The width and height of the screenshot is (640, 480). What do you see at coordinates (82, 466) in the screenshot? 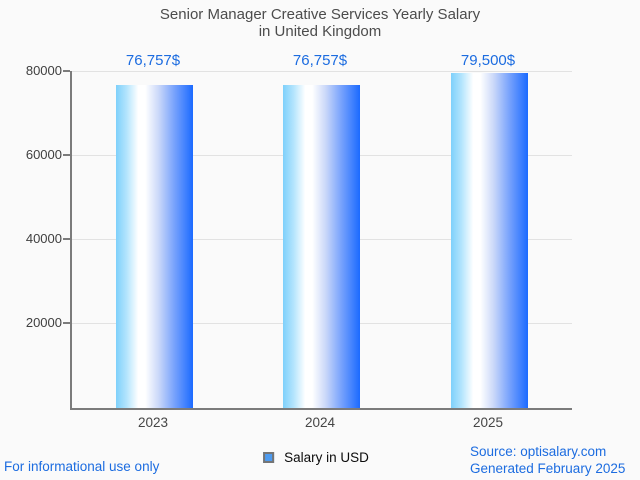
I see `footer-disclaimer: For informational use only` at bounding box center [82, 466].